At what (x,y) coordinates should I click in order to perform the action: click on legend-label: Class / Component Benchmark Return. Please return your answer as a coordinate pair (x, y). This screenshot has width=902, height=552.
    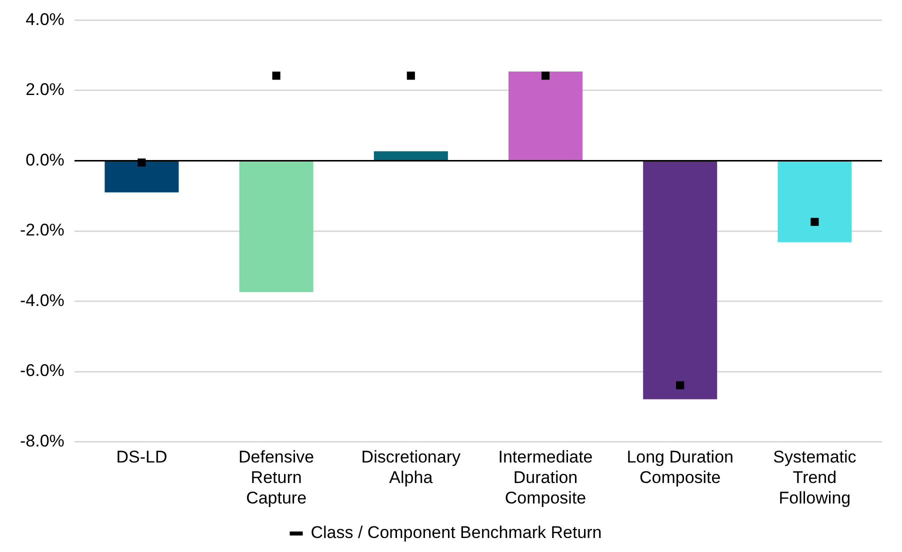
    Looking at the image, I should click on (456, 532).